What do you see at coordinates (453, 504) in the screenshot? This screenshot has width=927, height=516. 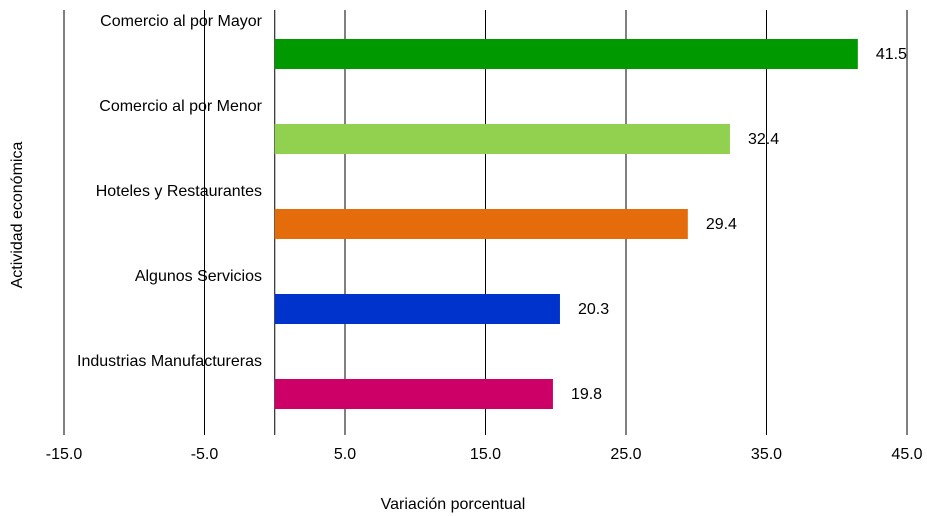 I see `x-axis-title: Variación porcentual` at bounding box center [453, 504].